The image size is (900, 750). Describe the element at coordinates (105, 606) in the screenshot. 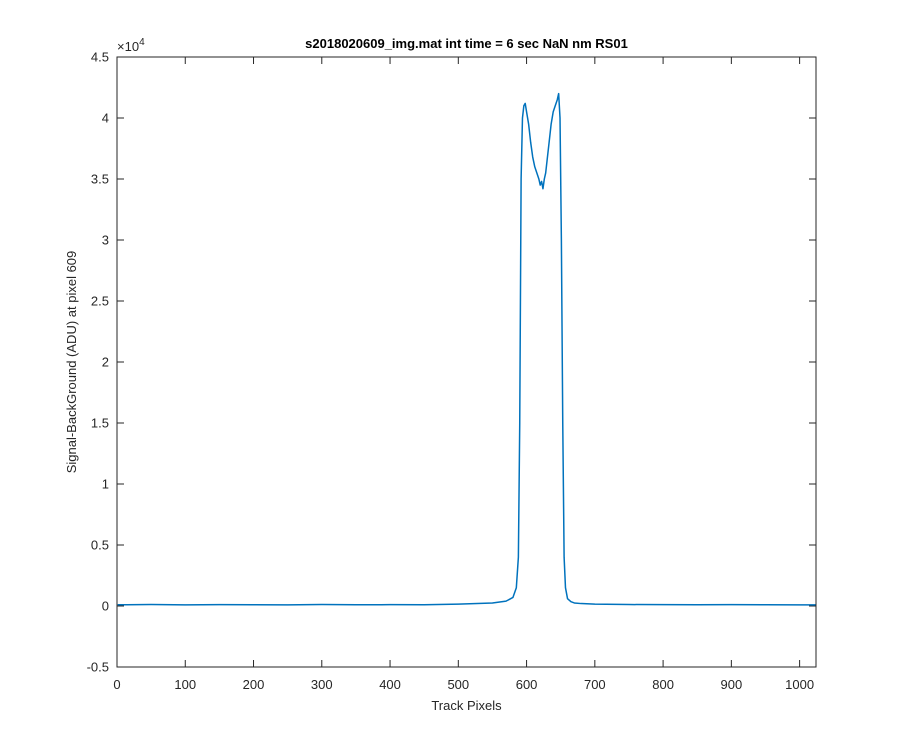

I see `y-tick-label: 0` at that location.